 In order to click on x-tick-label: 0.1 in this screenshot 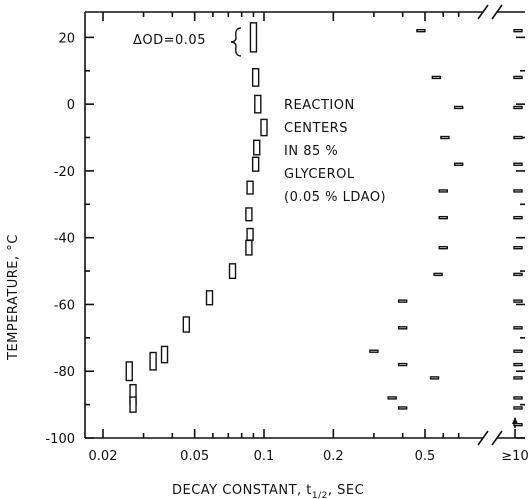, I will do `click(264, 456)`.